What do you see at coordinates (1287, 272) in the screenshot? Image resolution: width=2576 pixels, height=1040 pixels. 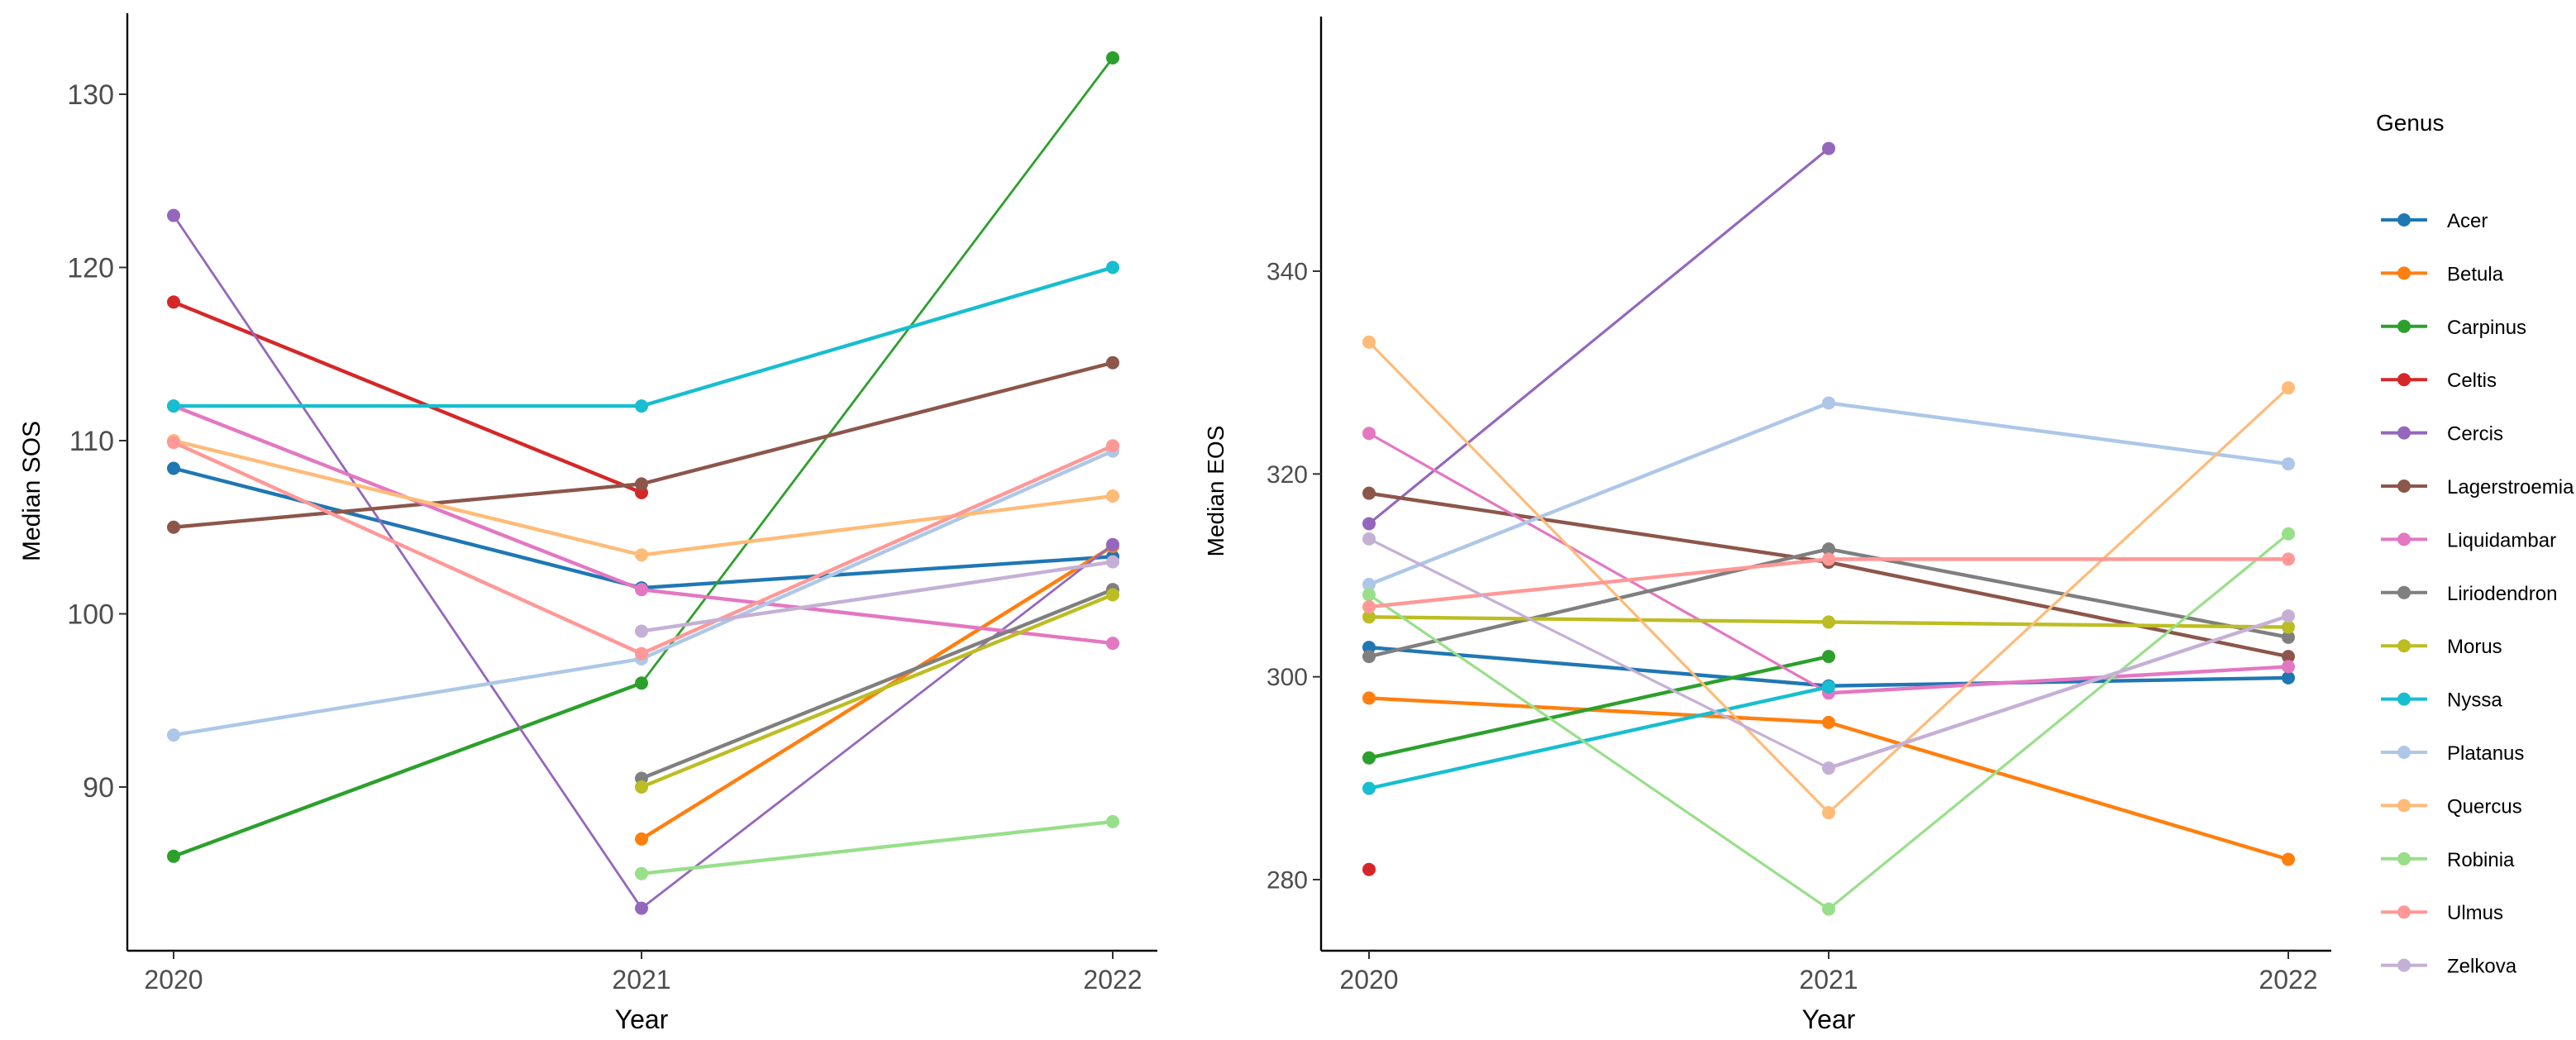 I see `y-tick-label: 340` at bounding box center [1287, 272].